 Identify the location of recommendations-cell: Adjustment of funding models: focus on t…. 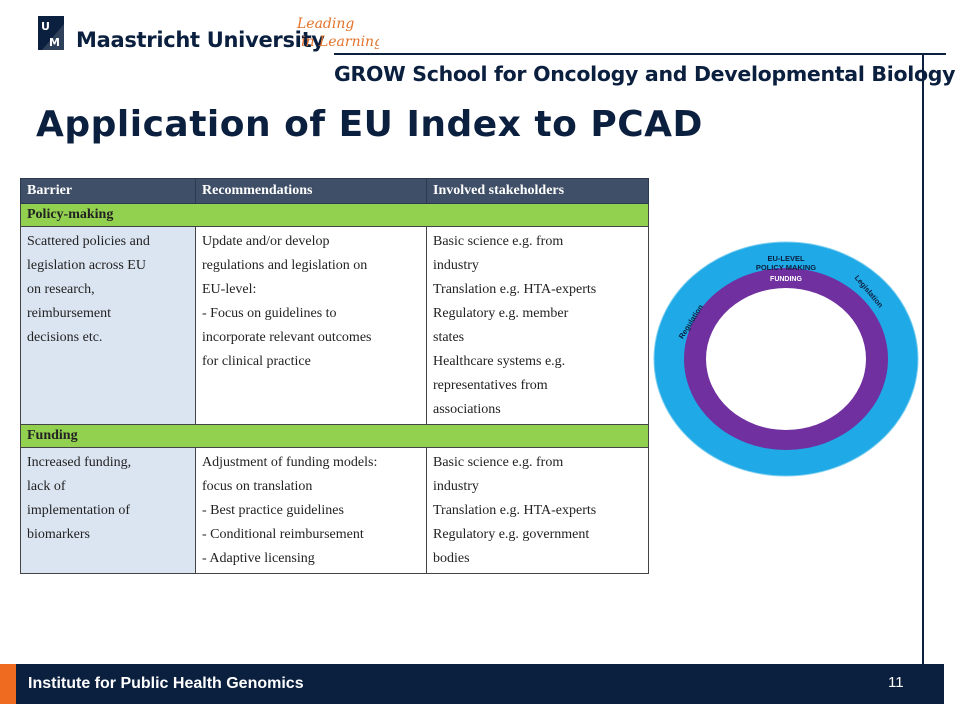
(311, 510).